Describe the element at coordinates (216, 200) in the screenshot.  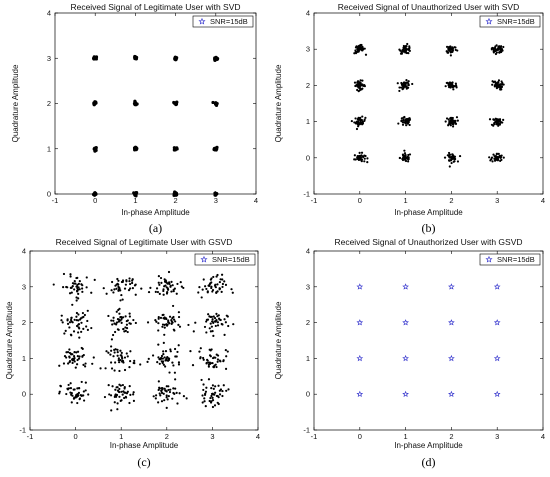
I see `x-tick-label: 3` at that location.